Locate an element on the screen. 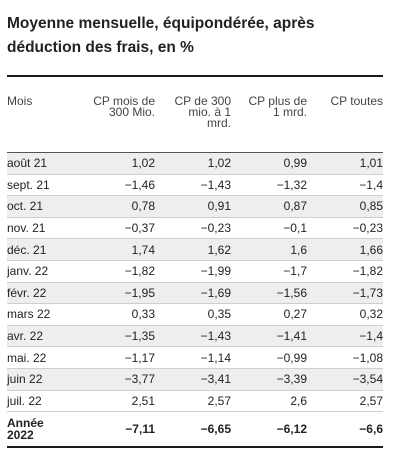 The image size is (400, 474). value-cell: 0,91 is located at coordinates (193, 206).